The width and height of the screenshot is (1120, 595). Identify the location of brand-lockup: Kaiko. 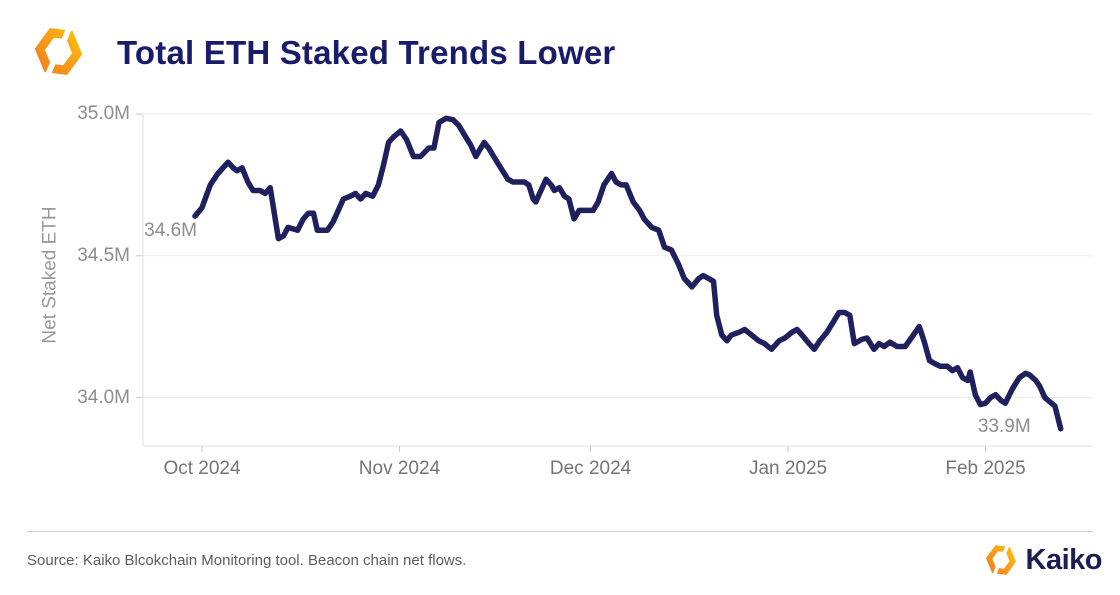
(1043, 560).